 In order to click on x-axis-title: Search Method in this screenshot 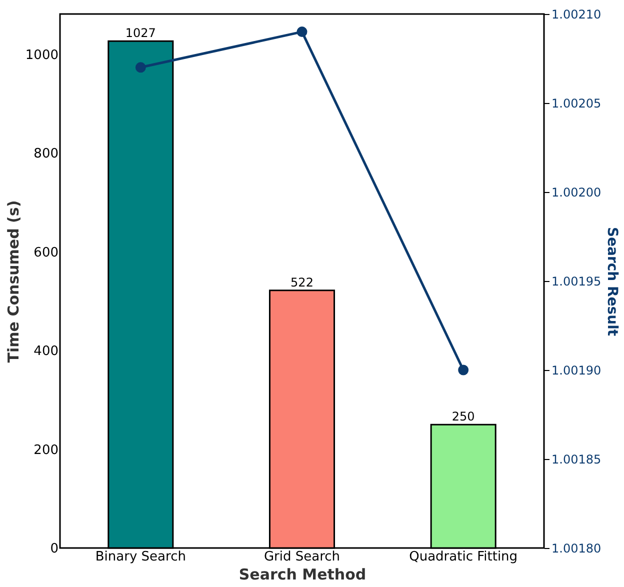, I will do `click(302, 575)`.